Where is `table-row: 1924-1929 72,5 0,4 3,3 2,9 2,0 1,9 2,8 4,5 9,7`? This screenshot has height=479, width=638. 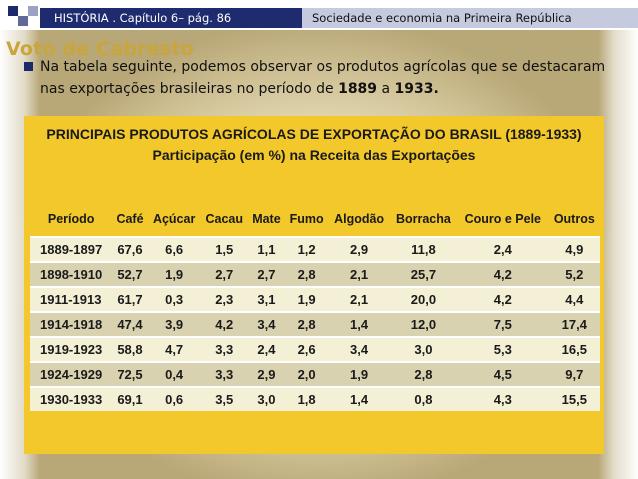
table-row: 1924-1929 72,5 0,4 3,3 2,9 2,0 1,9 2,8 4,5 9,7 is located at coordinates (315, 374).